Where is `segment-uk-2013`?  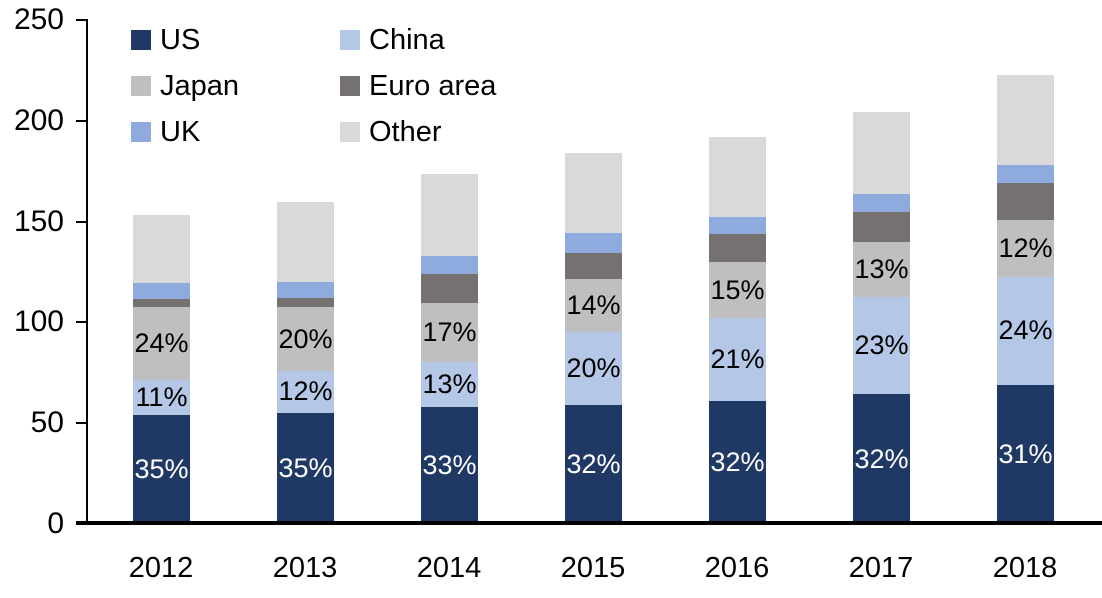 segment-uk-2013 is located at coordinates (305, 290).